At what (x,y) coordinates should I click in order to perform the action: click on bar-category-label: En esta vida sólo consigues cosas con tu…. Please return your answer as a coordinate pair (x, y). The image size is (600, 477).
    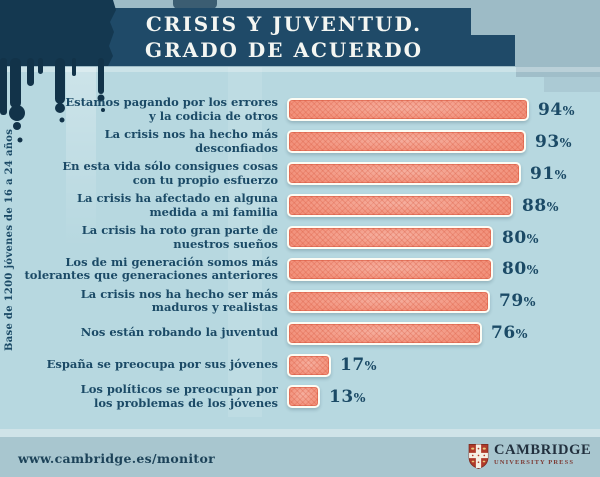
    Looking at the image, I should click on (170, 173).